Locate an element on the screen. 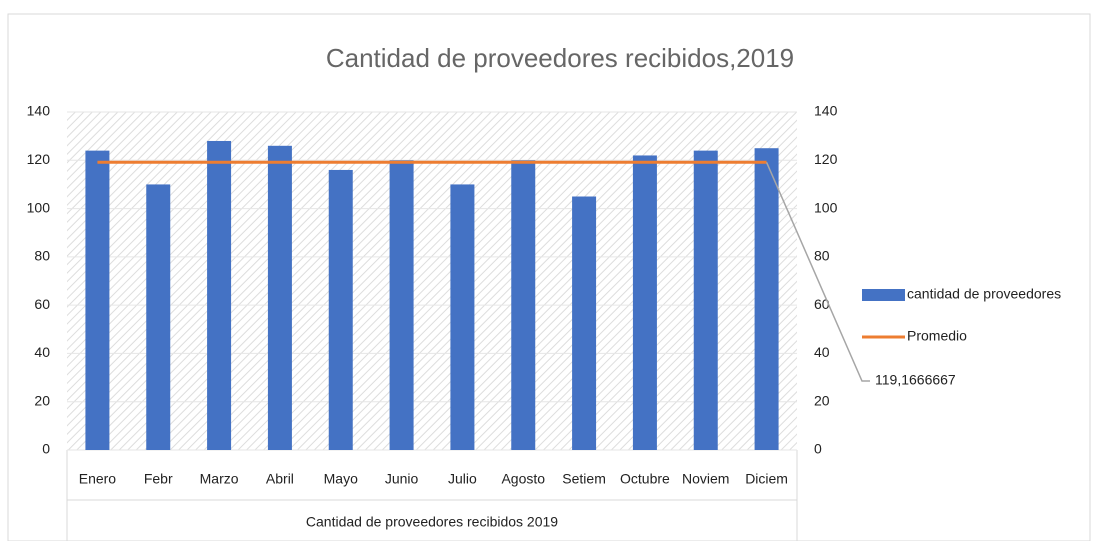 The image size is (1098, 541). y2-tick-label: 40 is located at coordinates (822, 352).